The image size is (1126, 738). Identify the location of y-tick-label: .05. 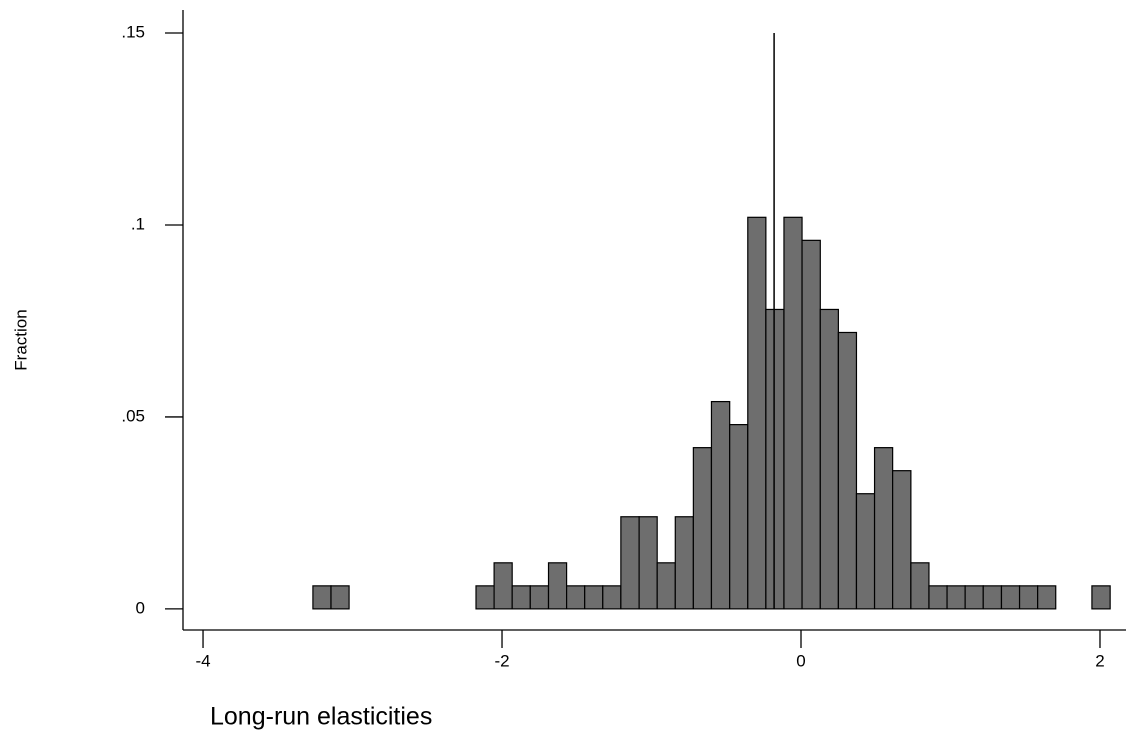
(133, 415).